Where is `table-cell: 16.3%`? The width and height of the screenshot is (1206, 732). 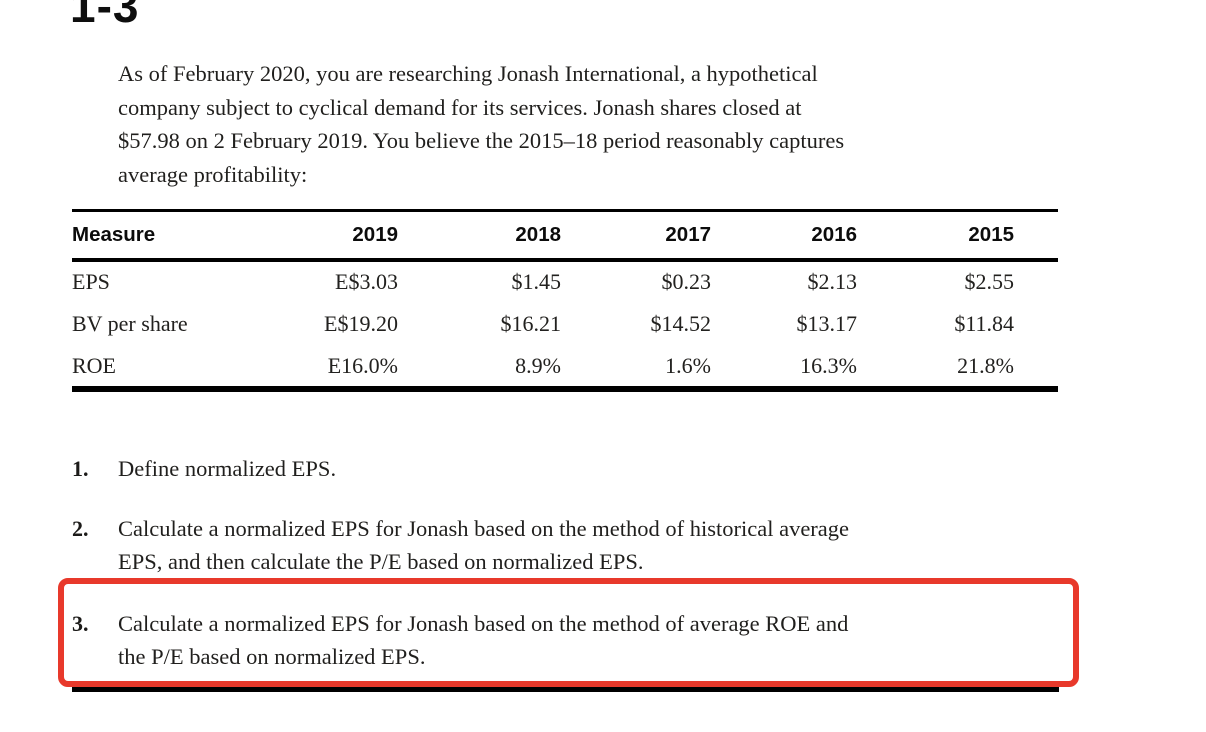
table-cell: 16.3% is located at coordinates (828, 365).